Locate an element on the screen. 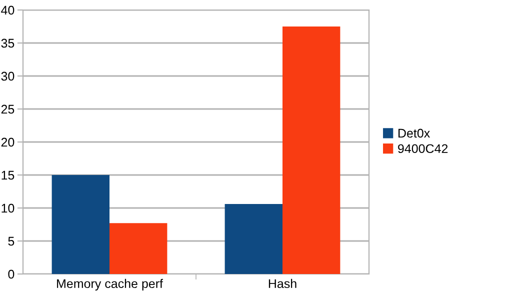 This screenshot has height=300, width=509. y-tick-label: 5 is located at coordinates (11, 241).